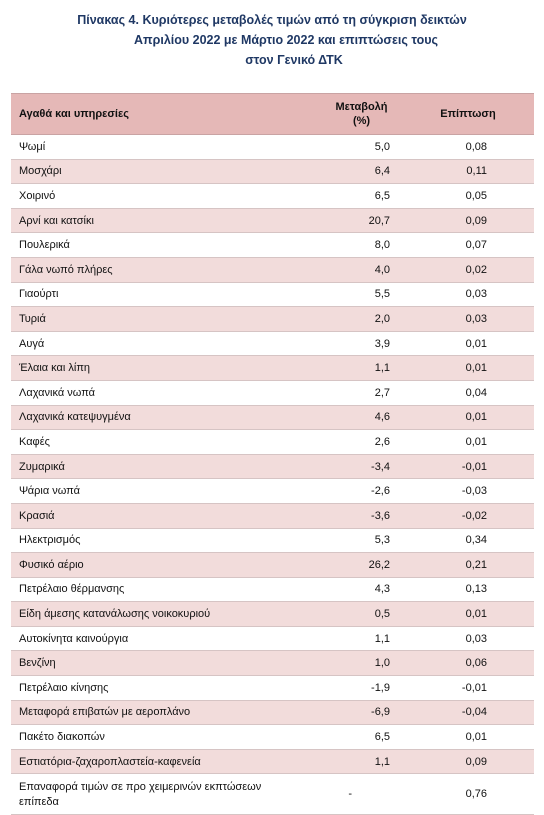  What do you see at coordinates (157, 344) in the screenshot?
I see `row-name: Αυγά` at bounding box center [157, 344].